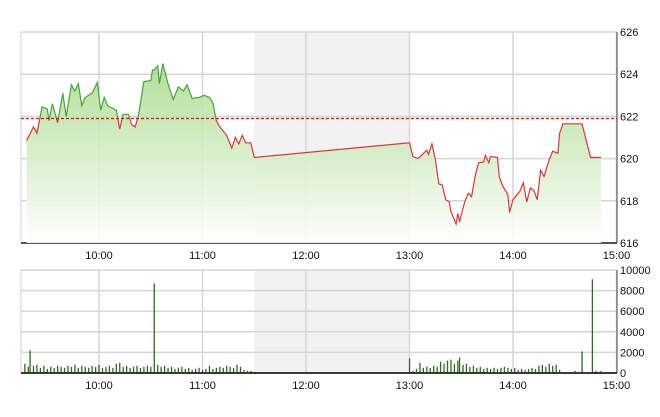 Image resolution: width=660 pixels, height=417 pixels. Describe the element at coordinates (632, 353) in the screenshot. I see `y-tick-label: 2000` at that location.